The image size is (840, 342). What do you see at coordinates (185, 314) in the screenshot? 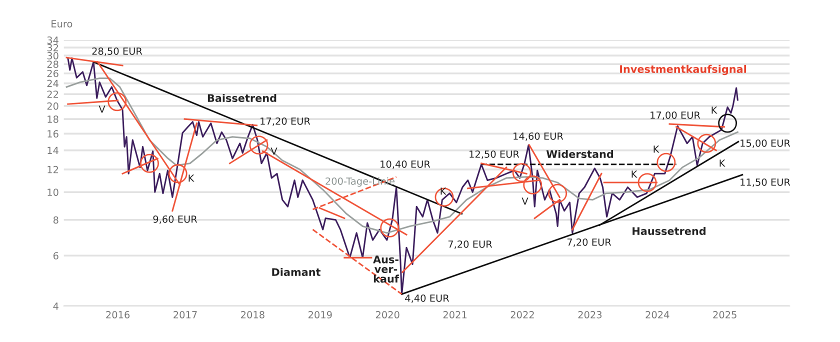
I see `x-tick-label: 2017` at bounding box center [185, 314].